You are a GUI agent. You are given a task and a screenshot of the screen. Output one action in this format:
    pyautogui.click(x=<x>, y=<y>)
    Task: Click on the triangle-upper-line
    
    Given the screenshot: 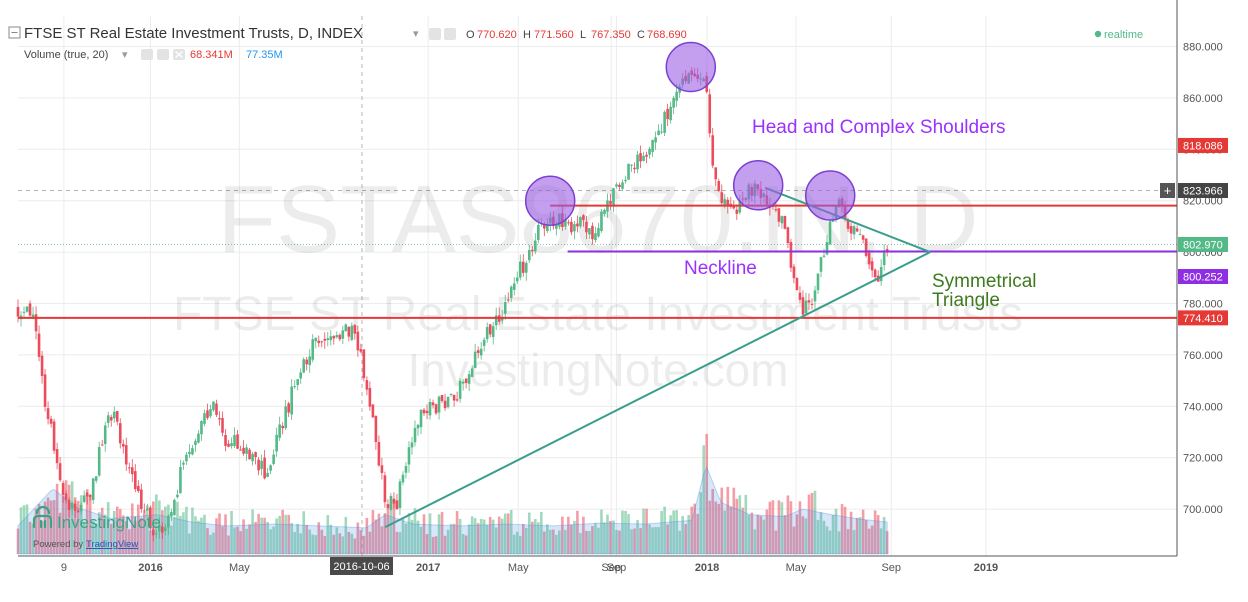 What is the action you would take?
    pyautogui.click(x=847, y=220)
    